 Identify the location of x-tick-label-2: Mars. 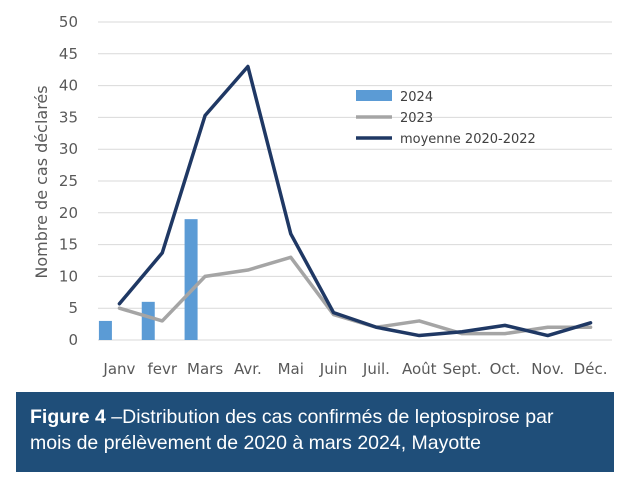
(205, 369).